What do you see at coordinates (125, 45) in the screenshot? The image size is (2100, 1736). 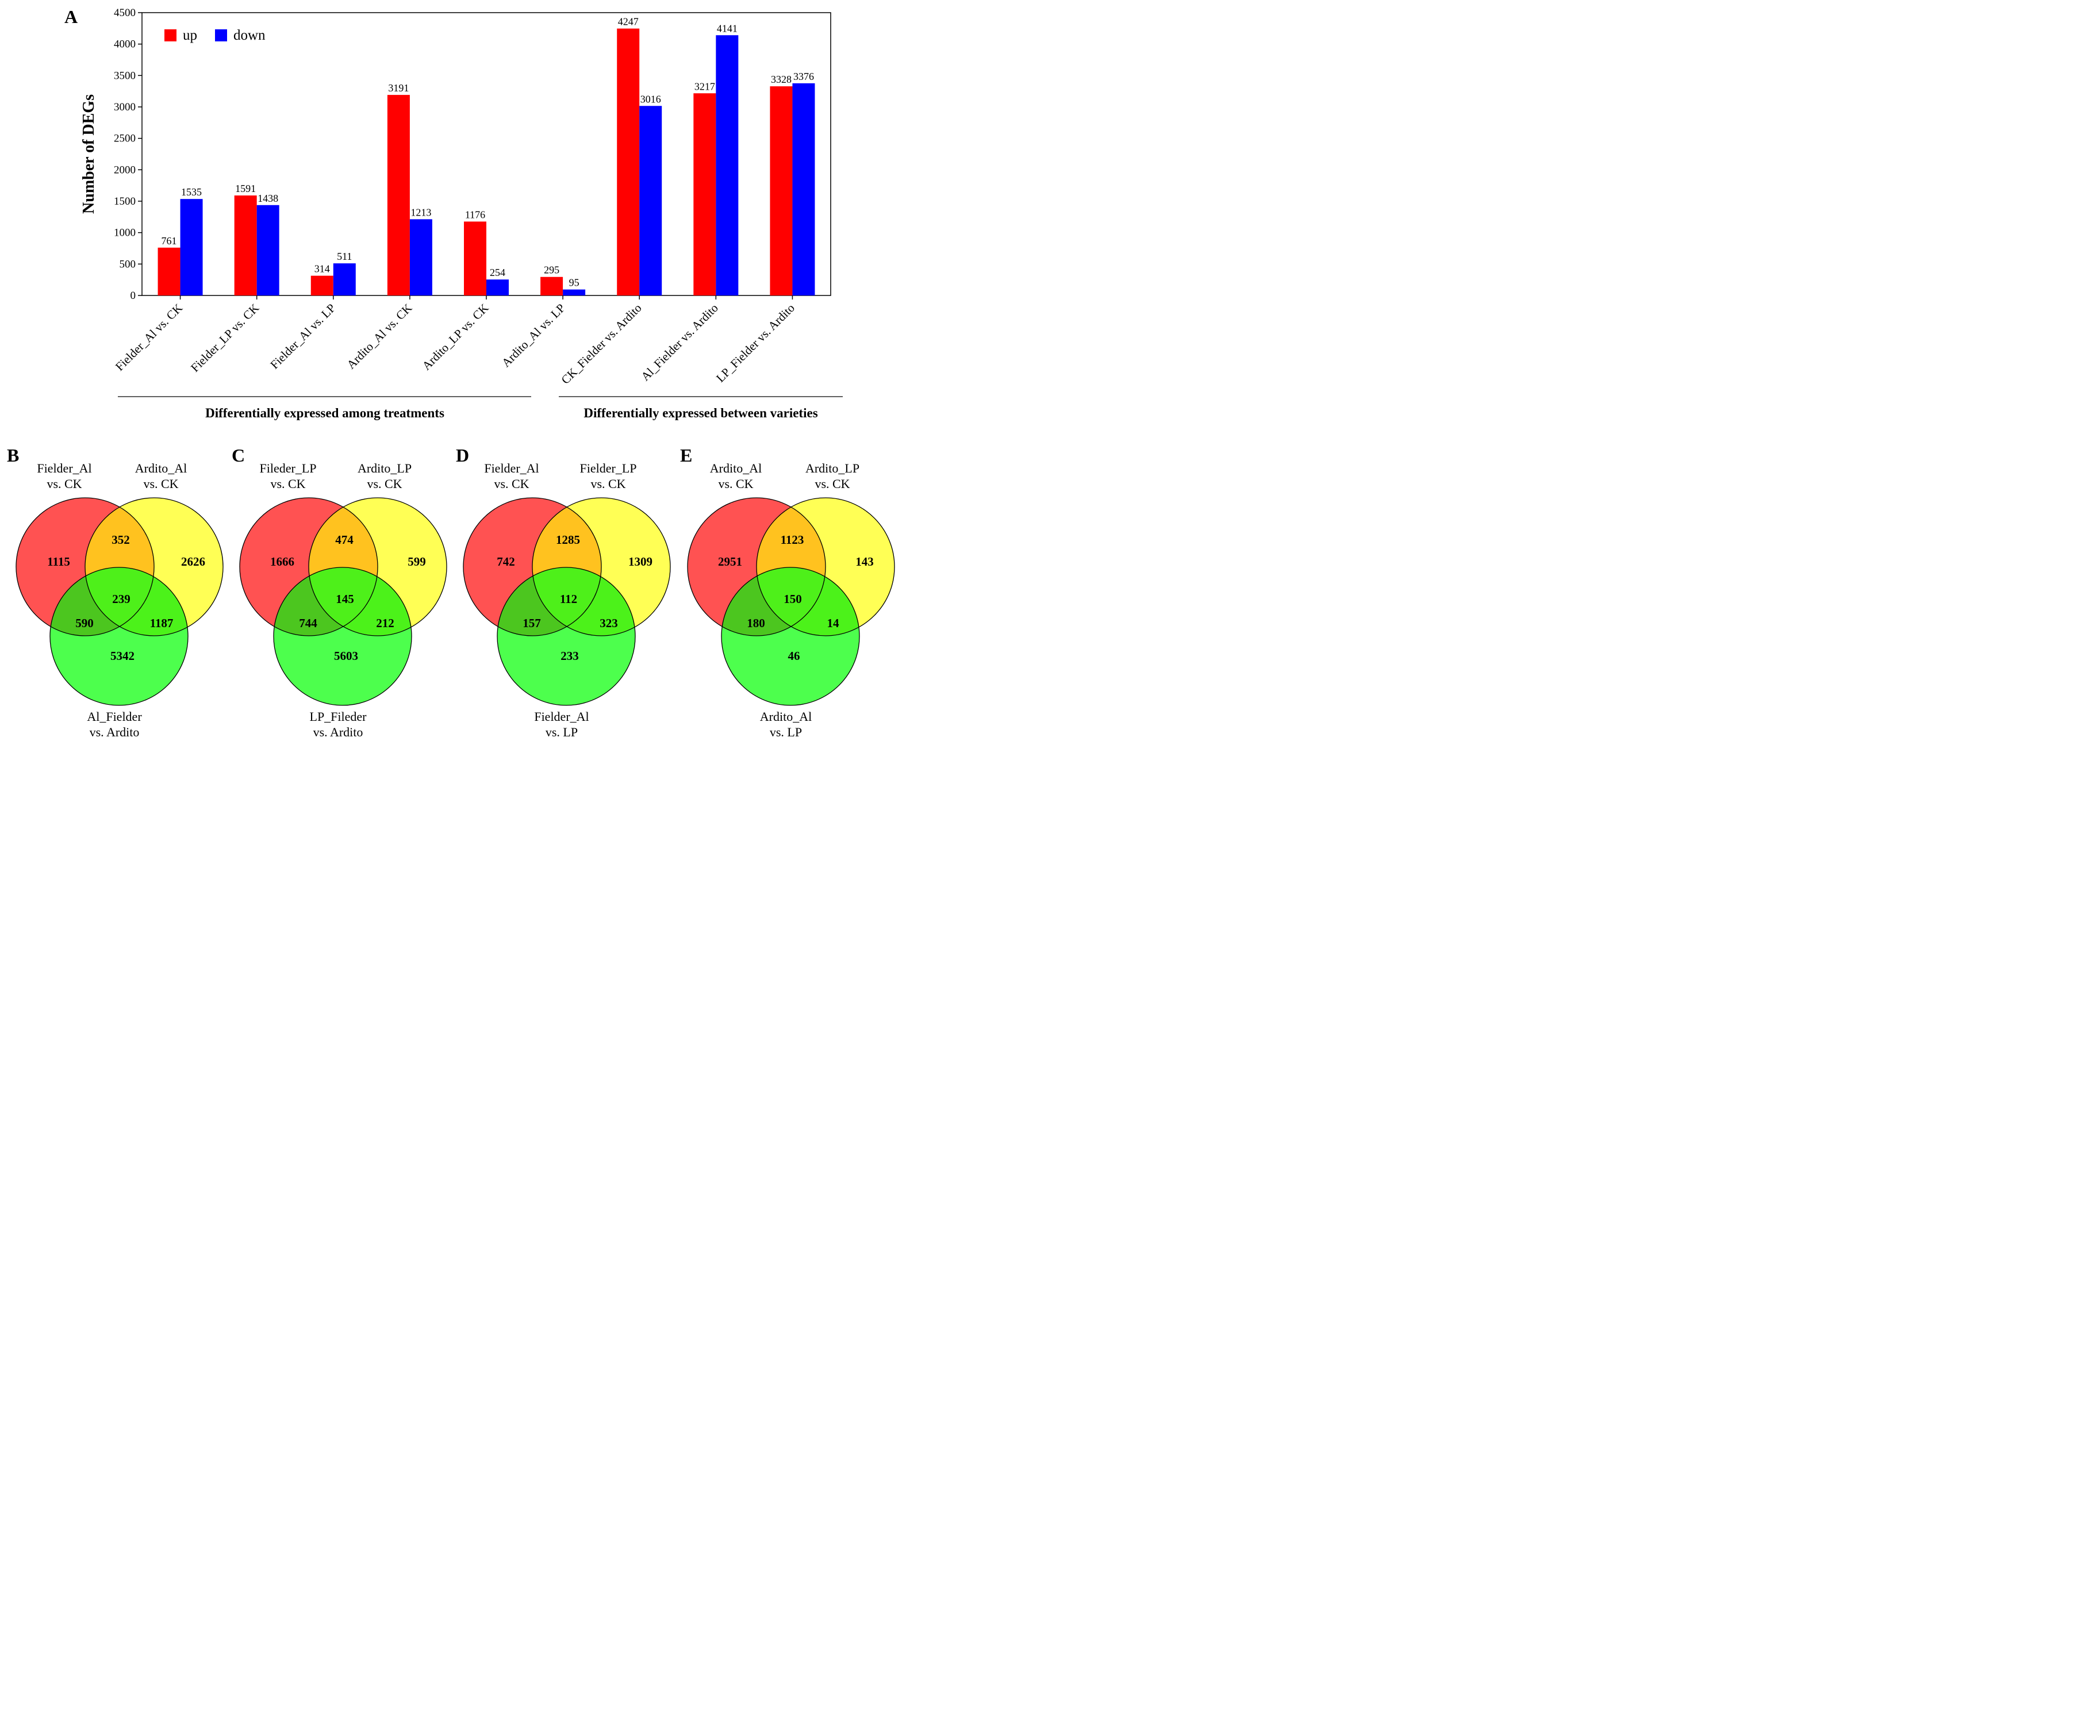 I see `y-tick-label: 4000` at bounding box center [125, 45].